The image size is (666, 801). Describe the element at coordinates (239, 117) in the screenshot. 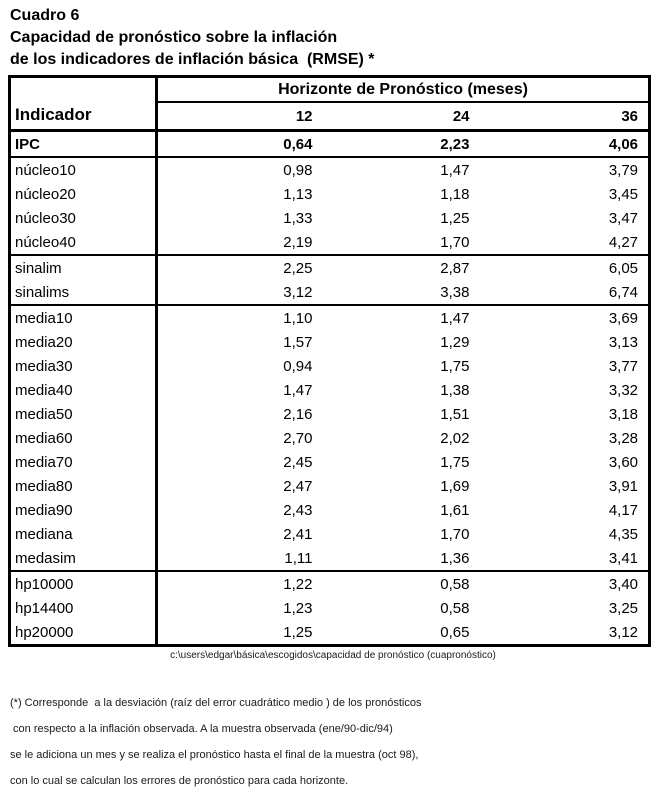

I see `horizon-12-header: 12` at that location.